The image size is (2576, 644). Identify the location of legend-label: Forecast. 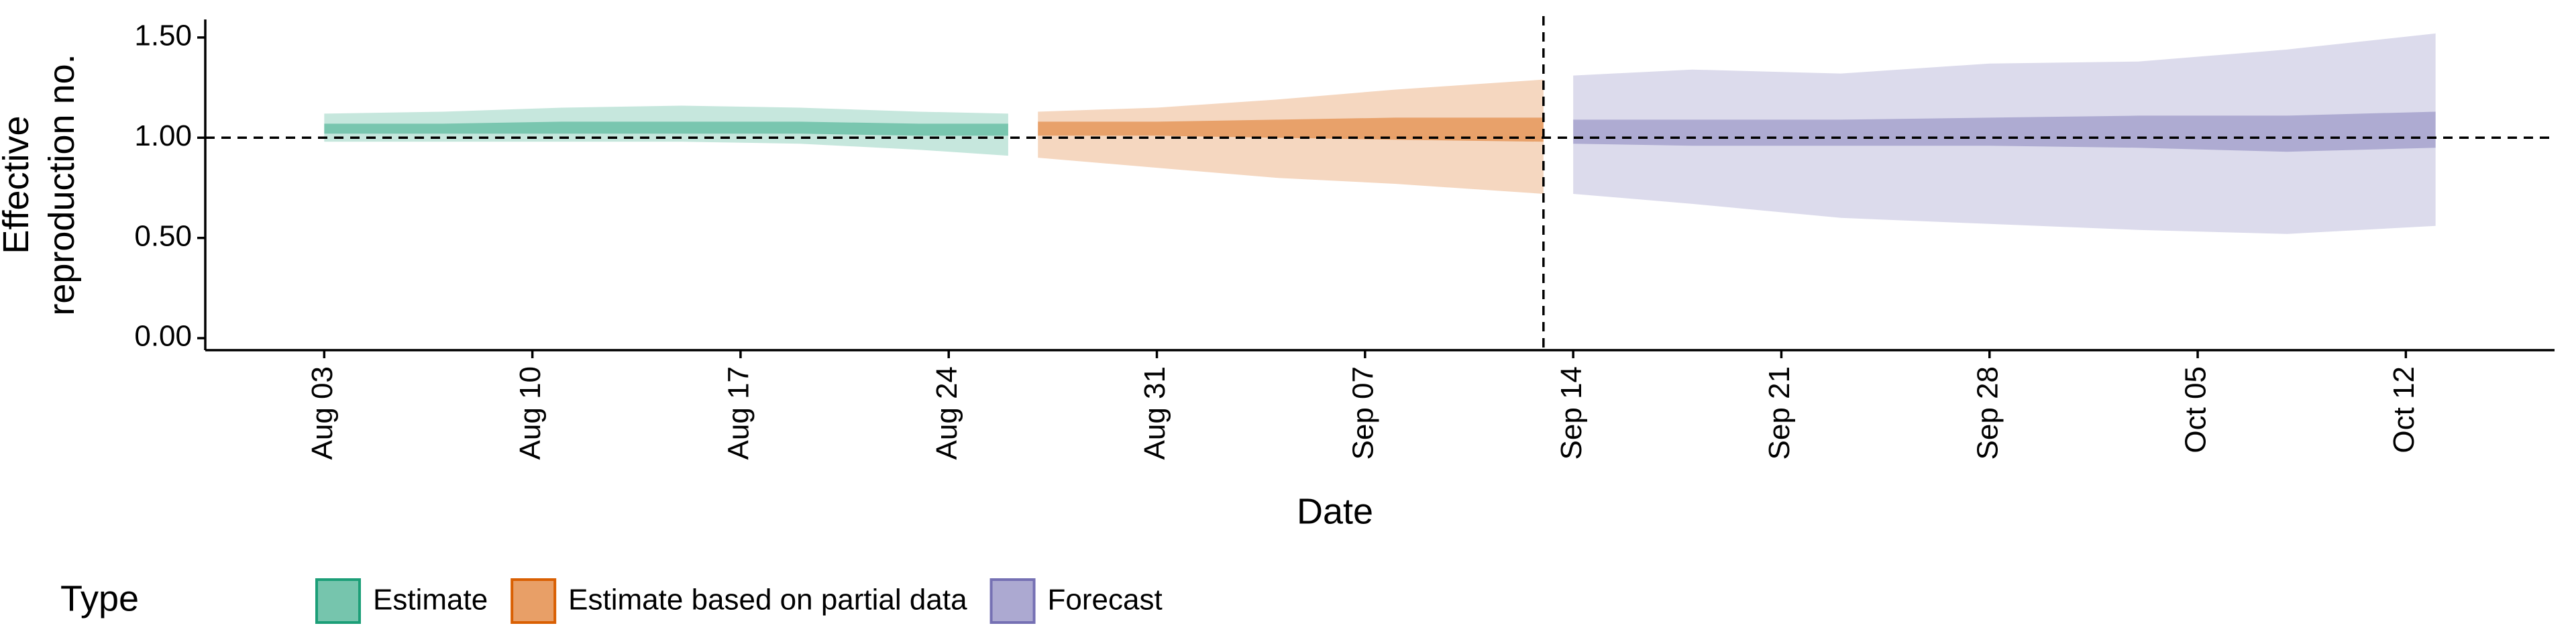
(1105, 600).